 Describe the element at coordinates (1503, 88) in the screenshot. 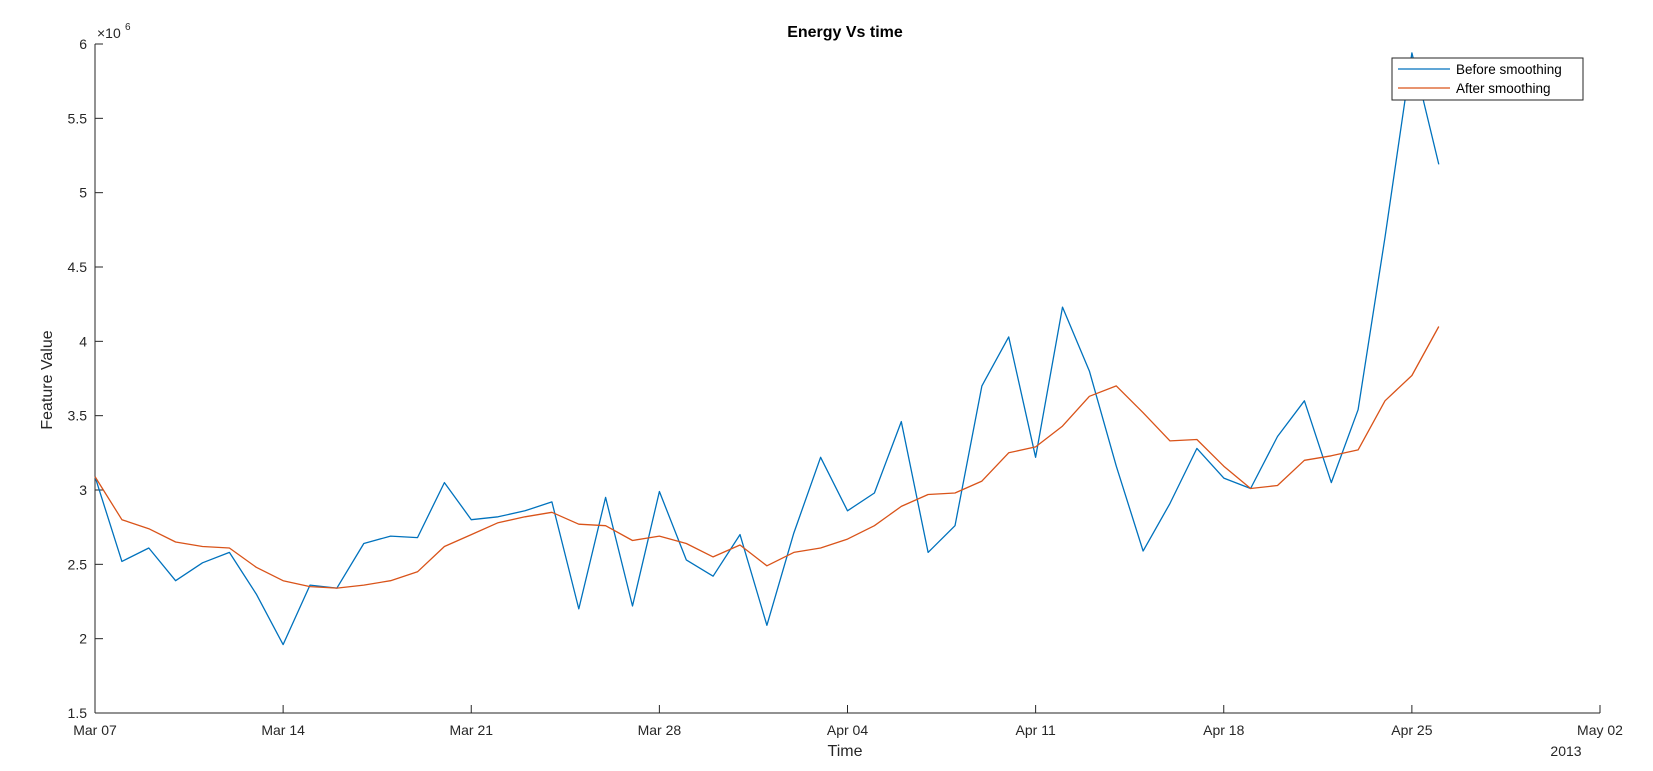

I see `legend-label-after: After smoothing` at that location.